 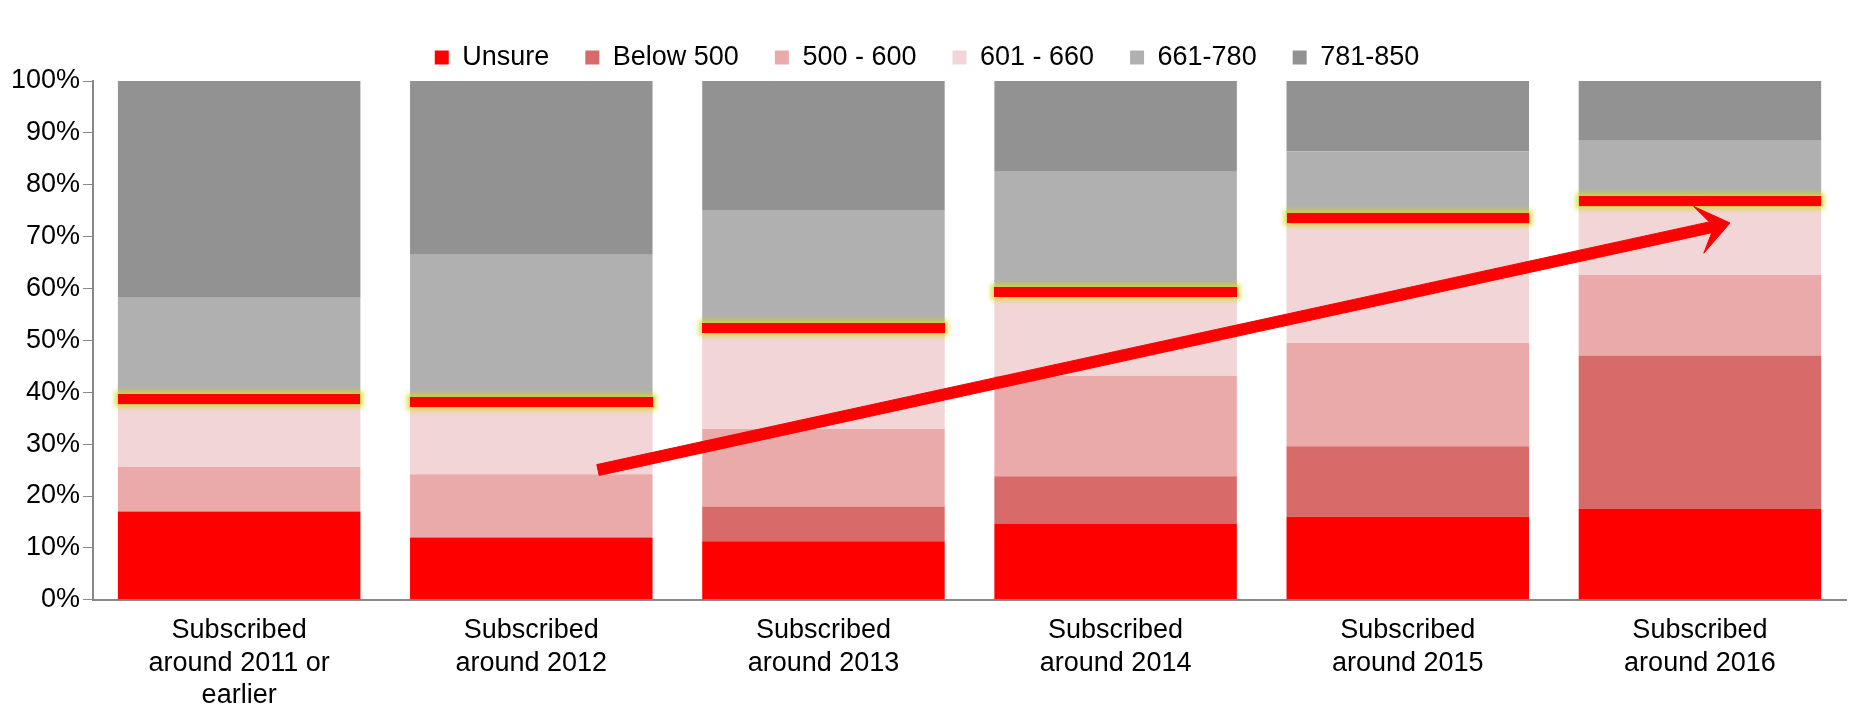 I want to click on x-tick-label: Subscribed around 2014, so click(x=1115, y=645).